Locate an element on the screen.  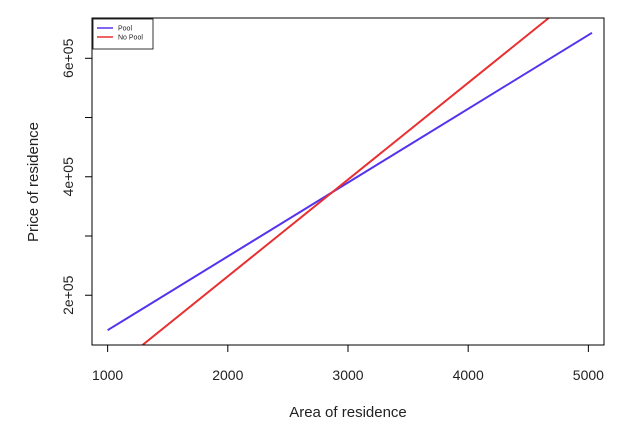
y-tick-label: 4e+05 is located at coordinates (68, 177).